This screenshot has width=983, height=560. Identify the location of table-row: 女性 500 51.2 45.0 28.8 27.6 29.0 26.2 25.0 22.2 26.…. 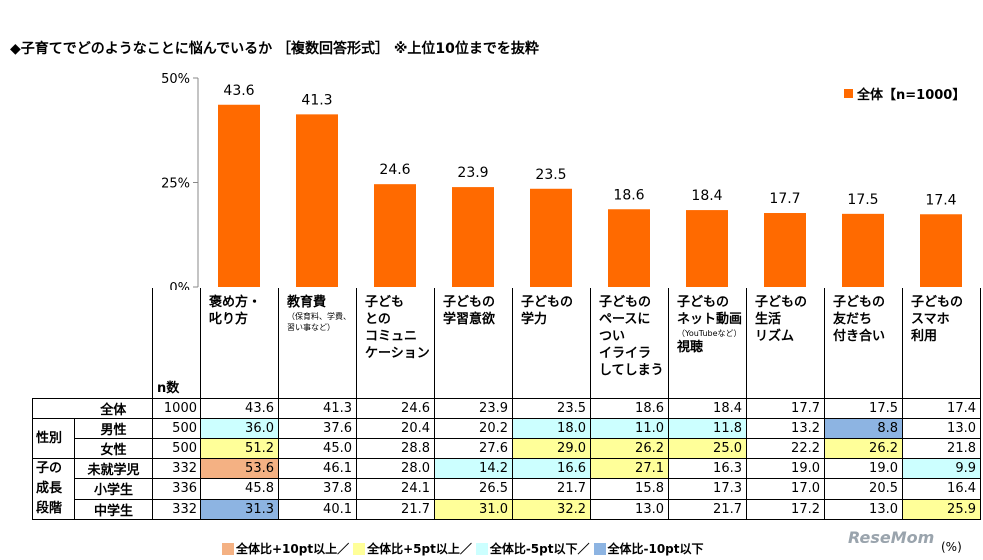
(507, 448).